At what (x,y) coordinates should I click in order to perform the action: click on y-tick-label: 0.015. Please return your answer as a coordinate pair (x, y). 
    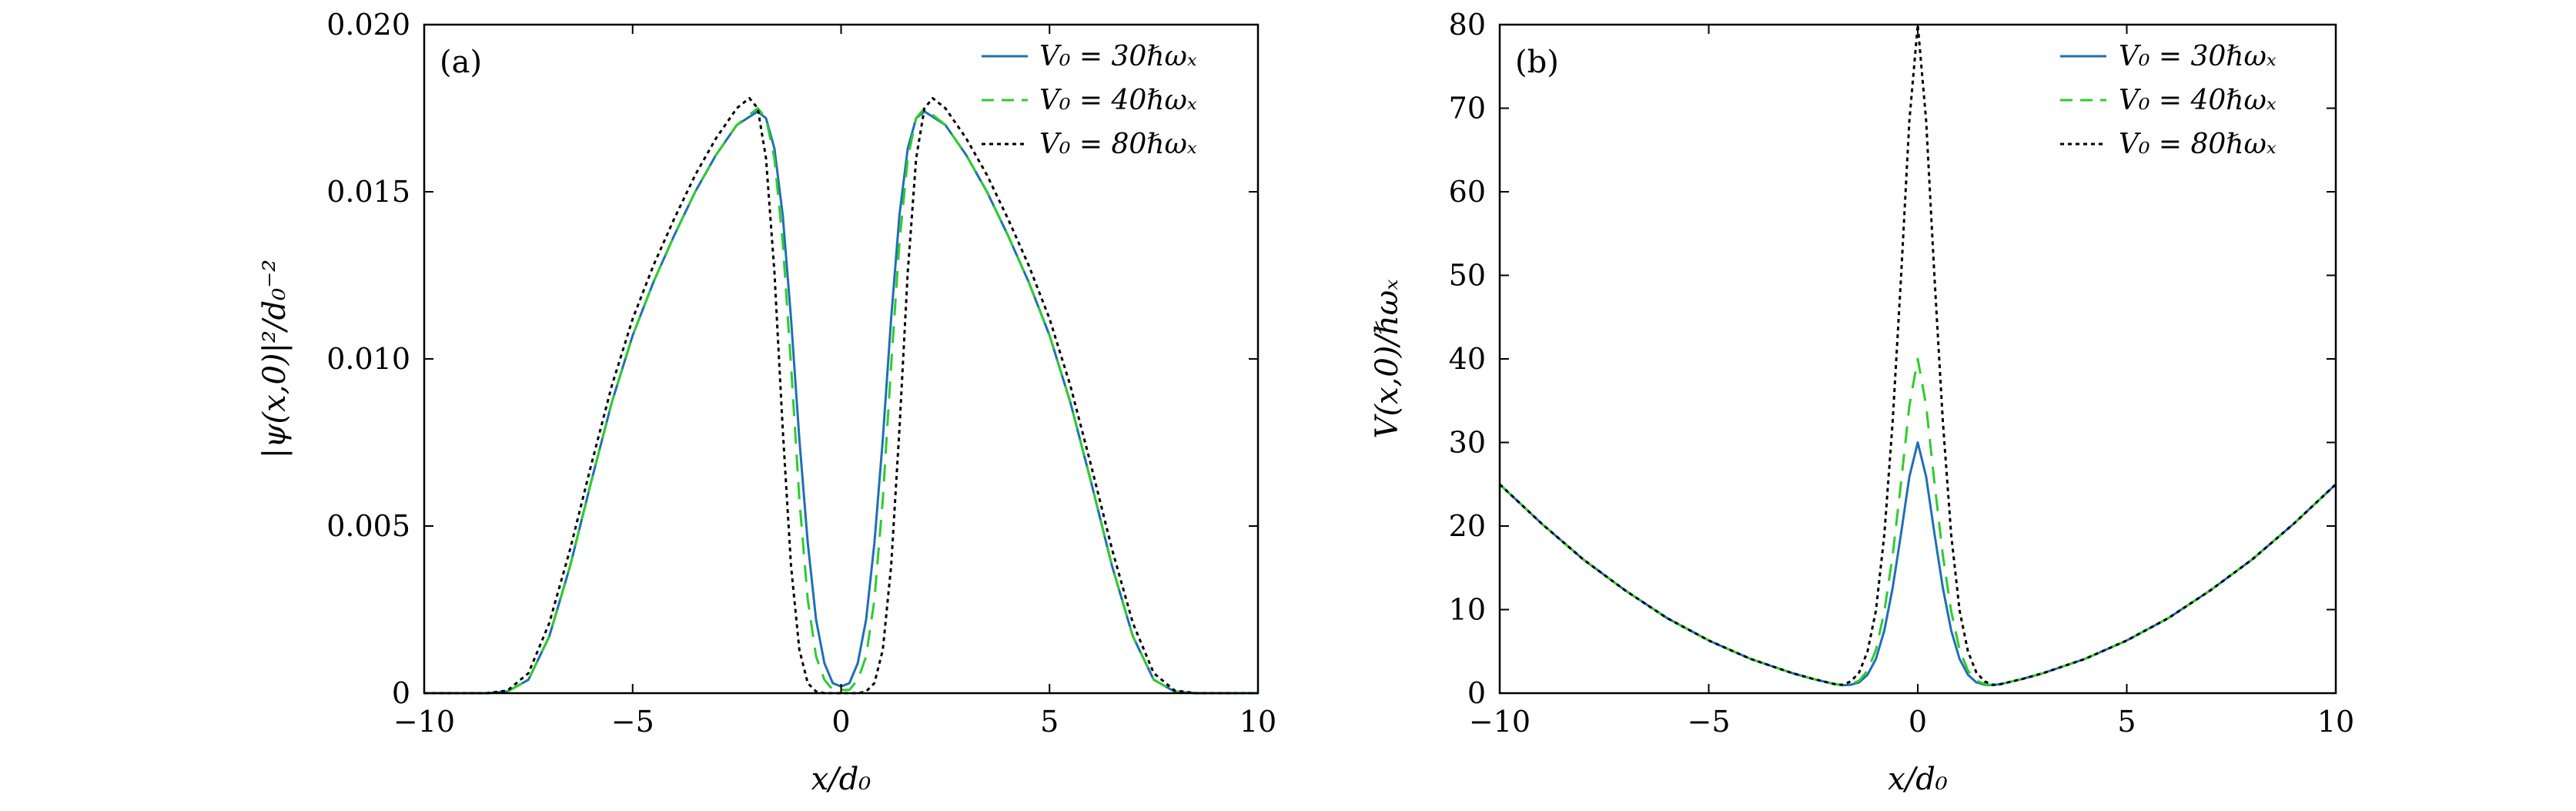
    Looking at the image, I should click on (368, 192).